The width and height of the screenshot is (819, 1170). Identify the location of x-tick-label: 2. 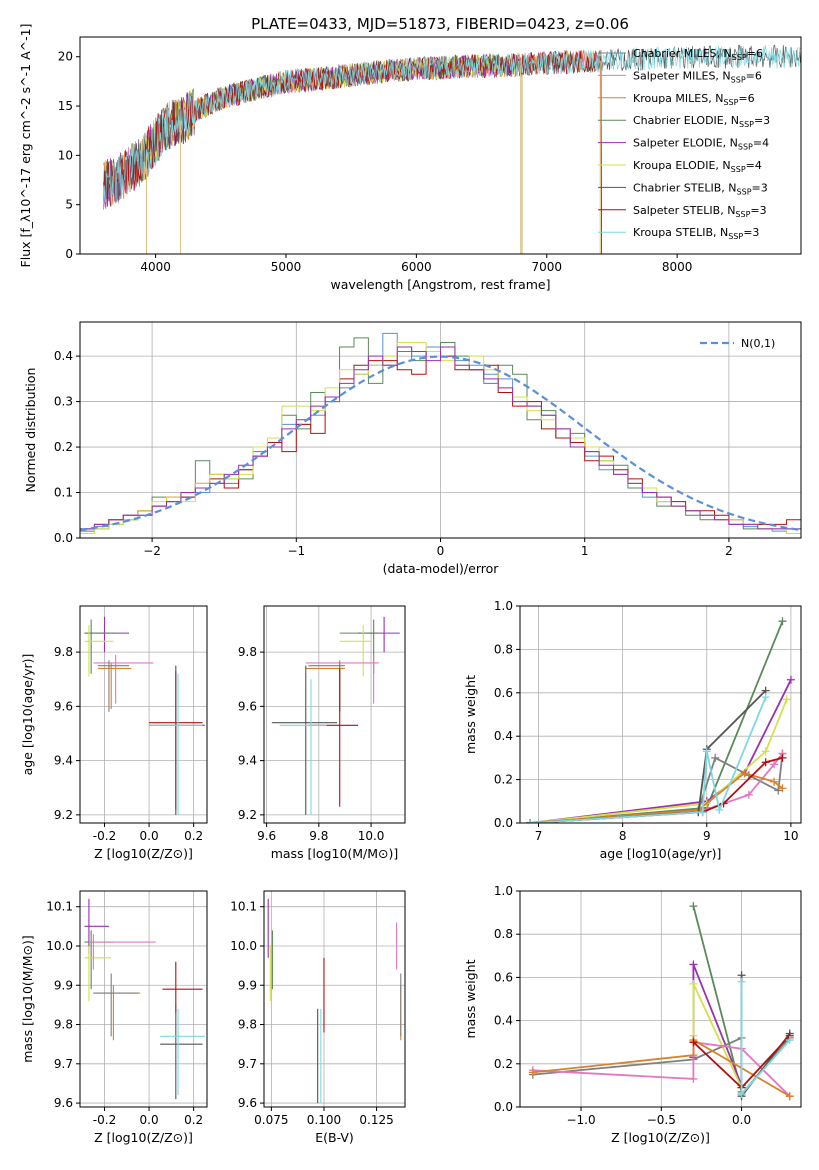
(729, 551).